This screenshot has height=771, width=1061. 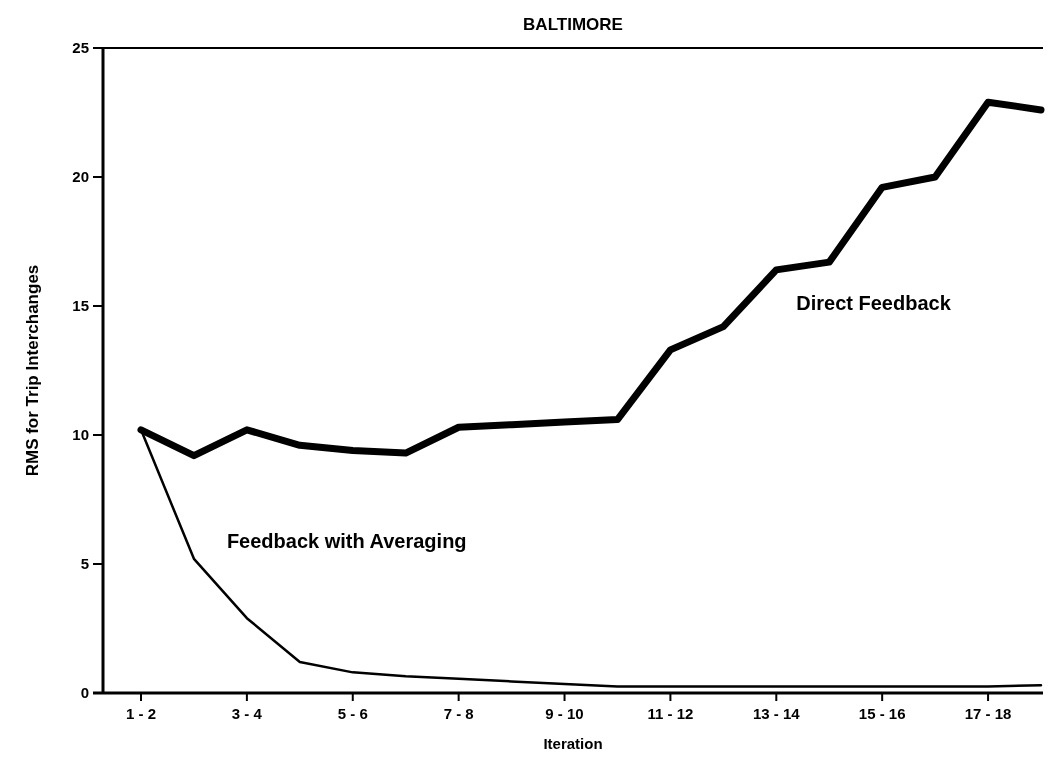 What do you see at coordinates (247, 713) in the screenshot?
I see `x-tick-label: 3 - 4` at bounding box center [247, 713].